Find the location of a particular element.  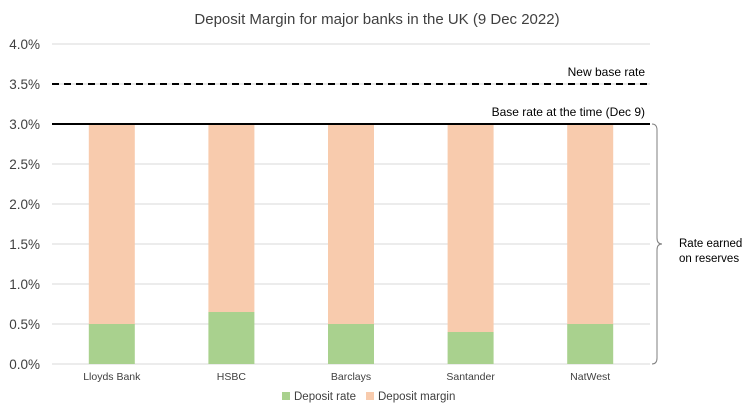

y-tick-label: 3.0% is located at coordinates (24, 124).